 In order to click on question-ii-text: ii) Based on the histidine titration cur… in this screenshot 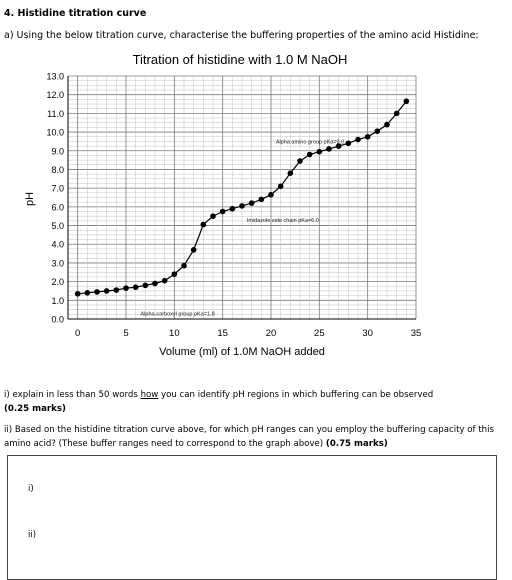, I will do `click(249, 437)`.